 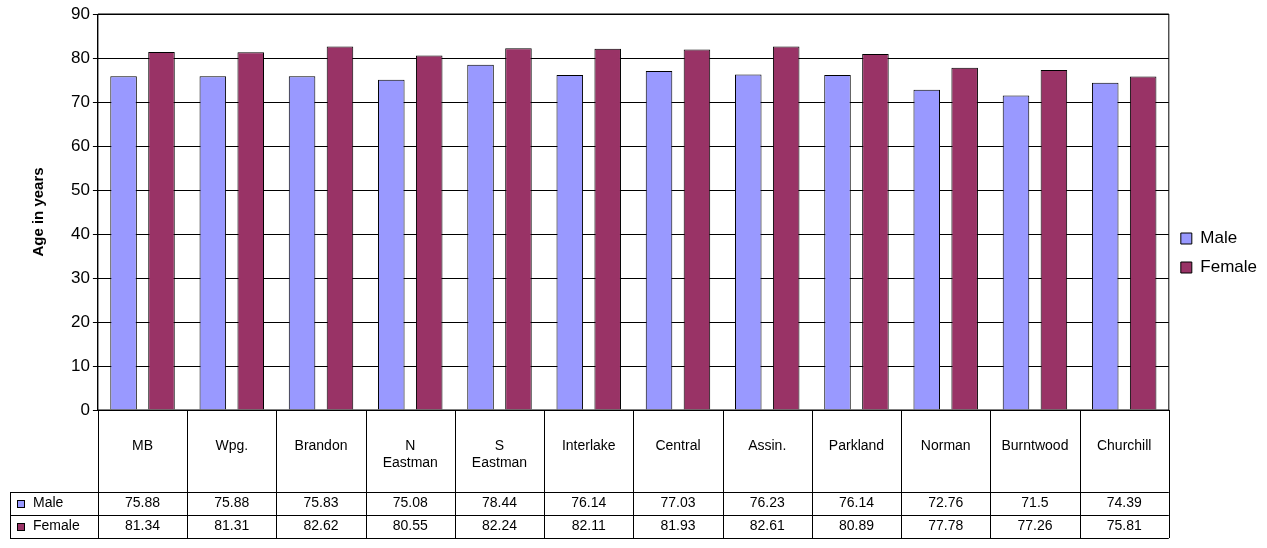 What do you see at coordinates (1228, 267) in the screenshot?
I see `legend-label: Female` at bounding box center [1228, 267].